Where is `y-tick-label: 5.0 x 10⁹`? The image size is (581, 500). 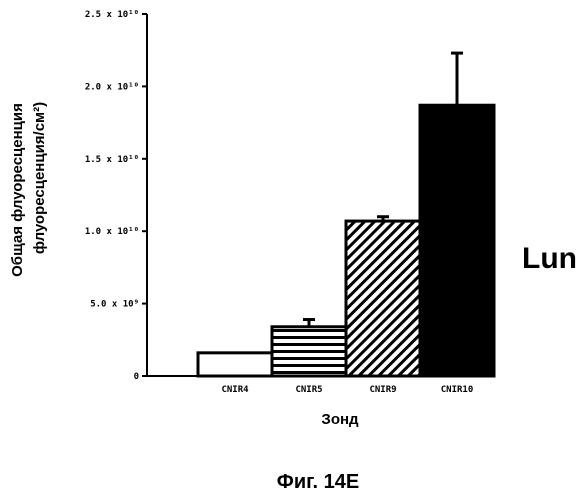
y-tick-label: 5.0 x 10⁹ is located at coordinates (114, 305).